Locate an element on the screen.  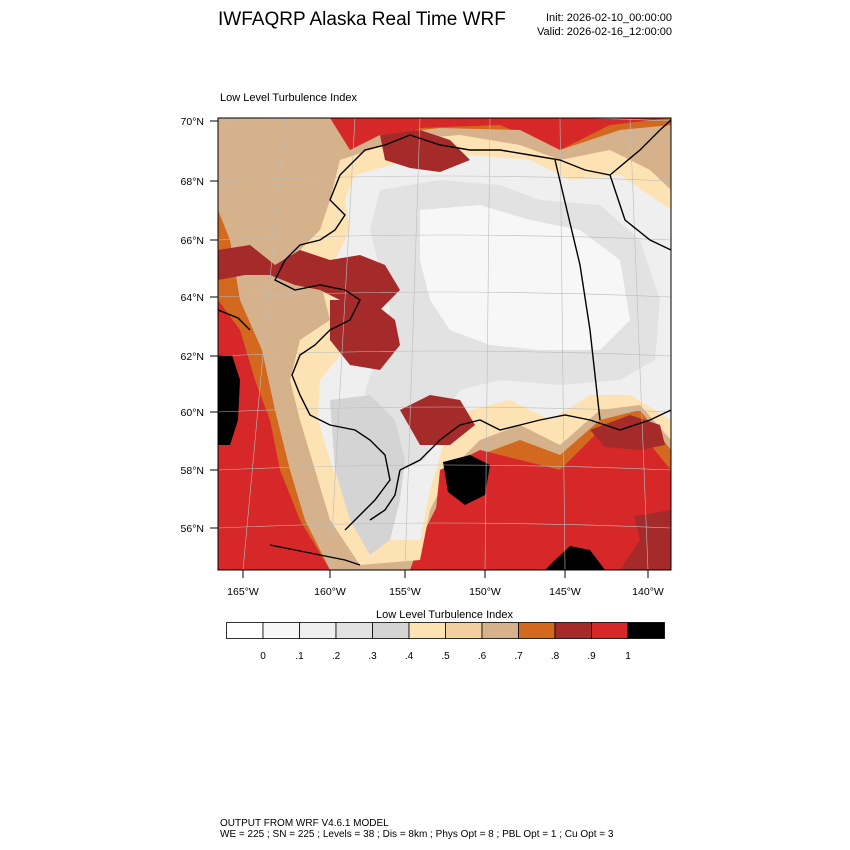
colorbar-label: .8 is located at coordinates (555, 656).